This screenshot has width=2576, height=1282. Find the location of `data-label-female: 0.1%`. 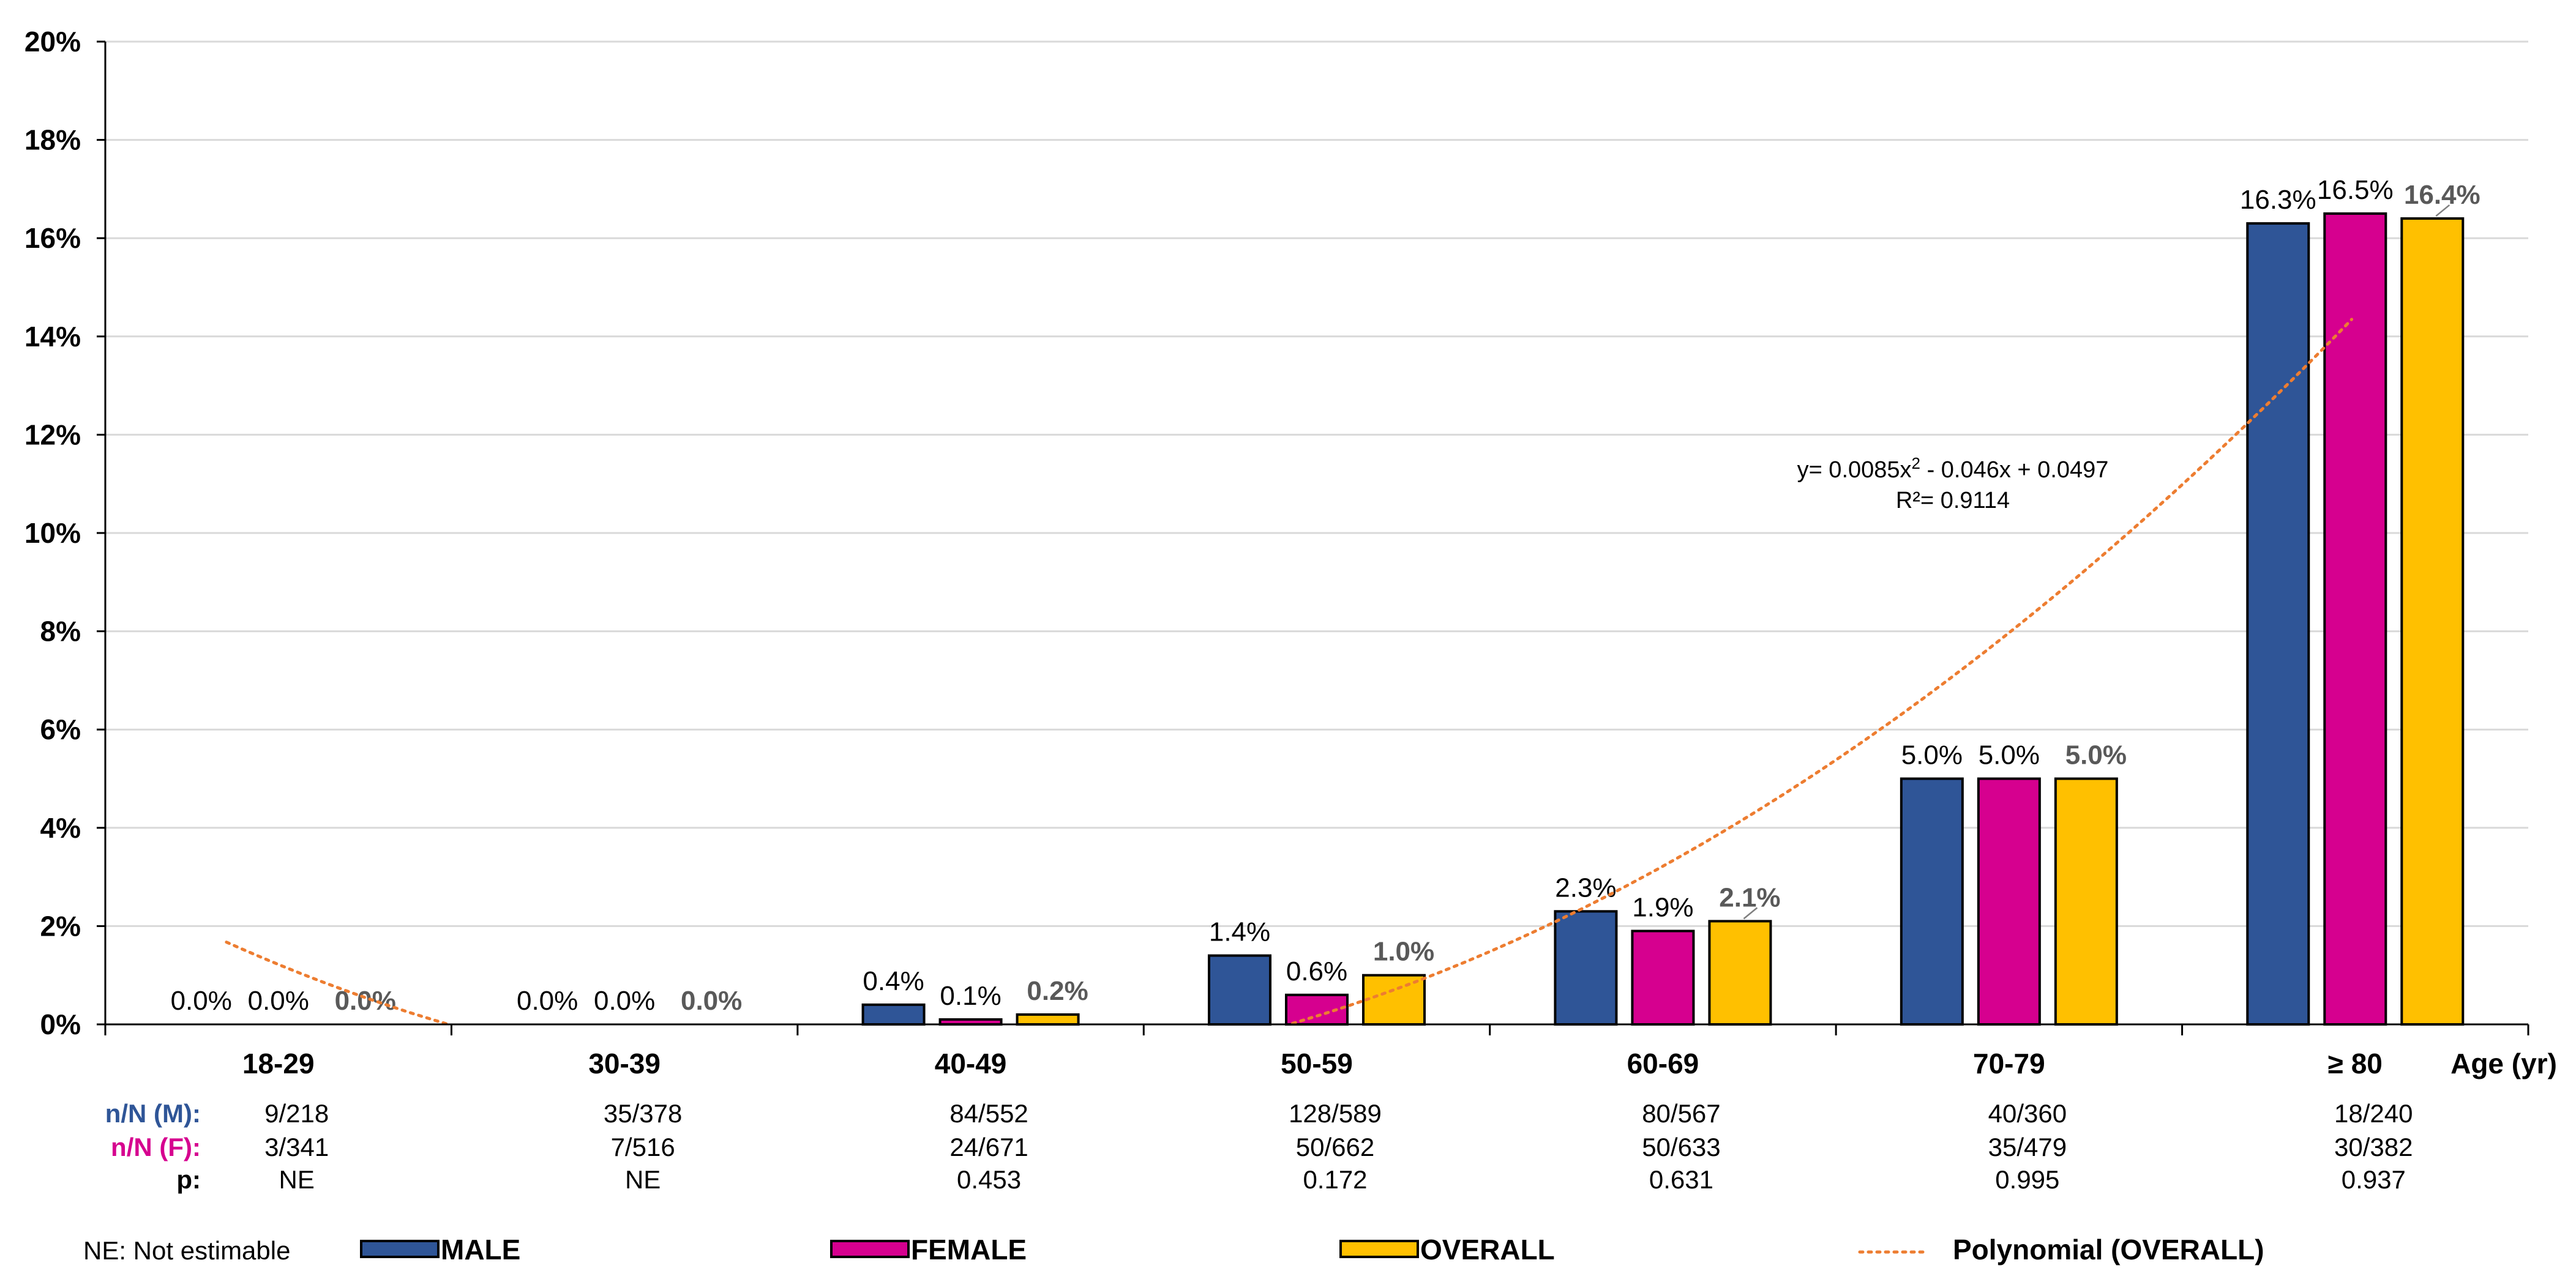

data-label-female: 0.1% is located at coordinates (971, 996).